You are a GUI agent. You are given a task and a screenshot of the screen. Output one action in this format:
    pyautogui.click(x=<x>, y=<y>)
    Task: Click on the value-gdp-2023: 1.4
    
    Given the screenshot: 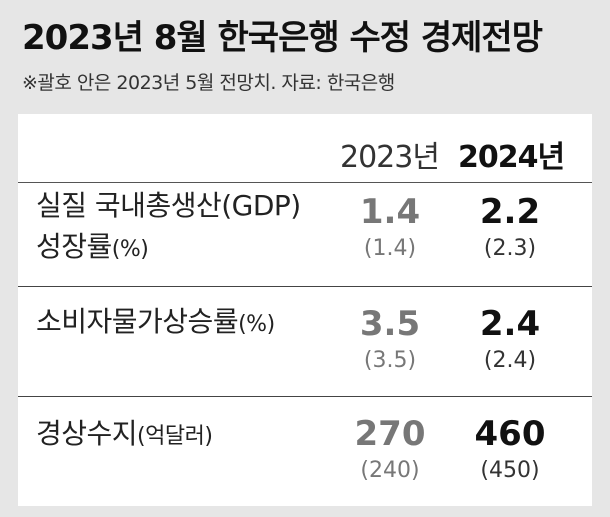 What is the action you would take?
    pyautogui.click(x=390, y=212)
    